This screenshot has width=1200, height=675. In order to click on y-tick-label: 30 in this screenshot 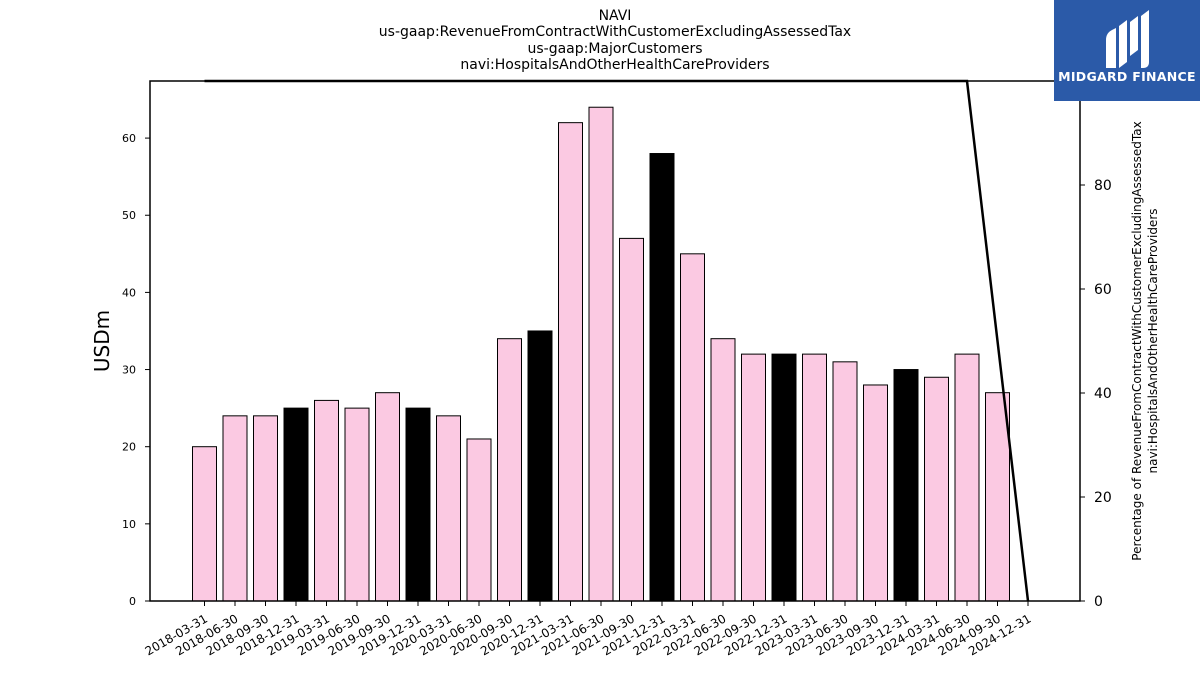, I will do `click(129, 370)`.